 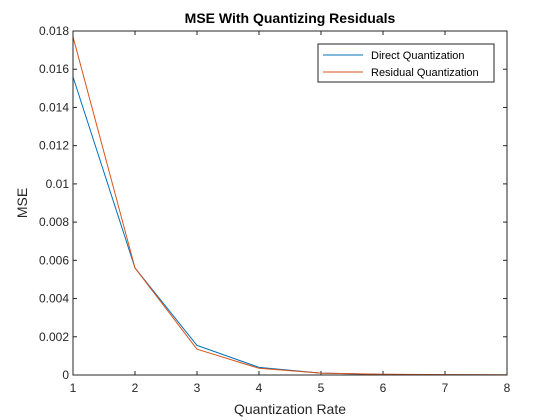 What do you see at coordinates (54, 146) in the screenshot?
I see `y-tick-label: 0.012` at bounding box center [54, 146].